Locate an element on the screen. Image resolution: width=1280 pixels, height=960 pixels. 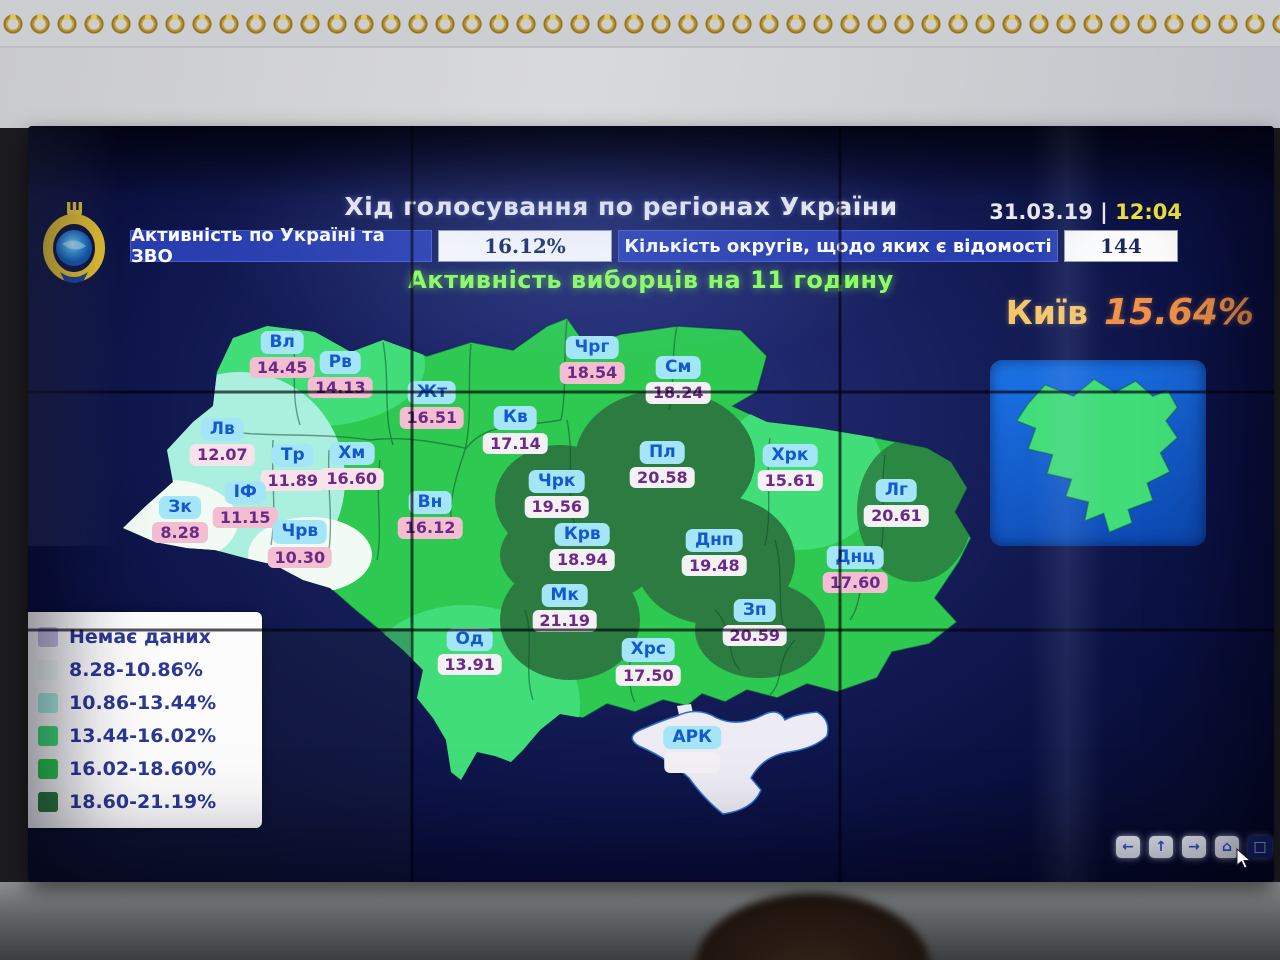
map-region-label-od: Од 13.91 is located at coordinates (469, 652).